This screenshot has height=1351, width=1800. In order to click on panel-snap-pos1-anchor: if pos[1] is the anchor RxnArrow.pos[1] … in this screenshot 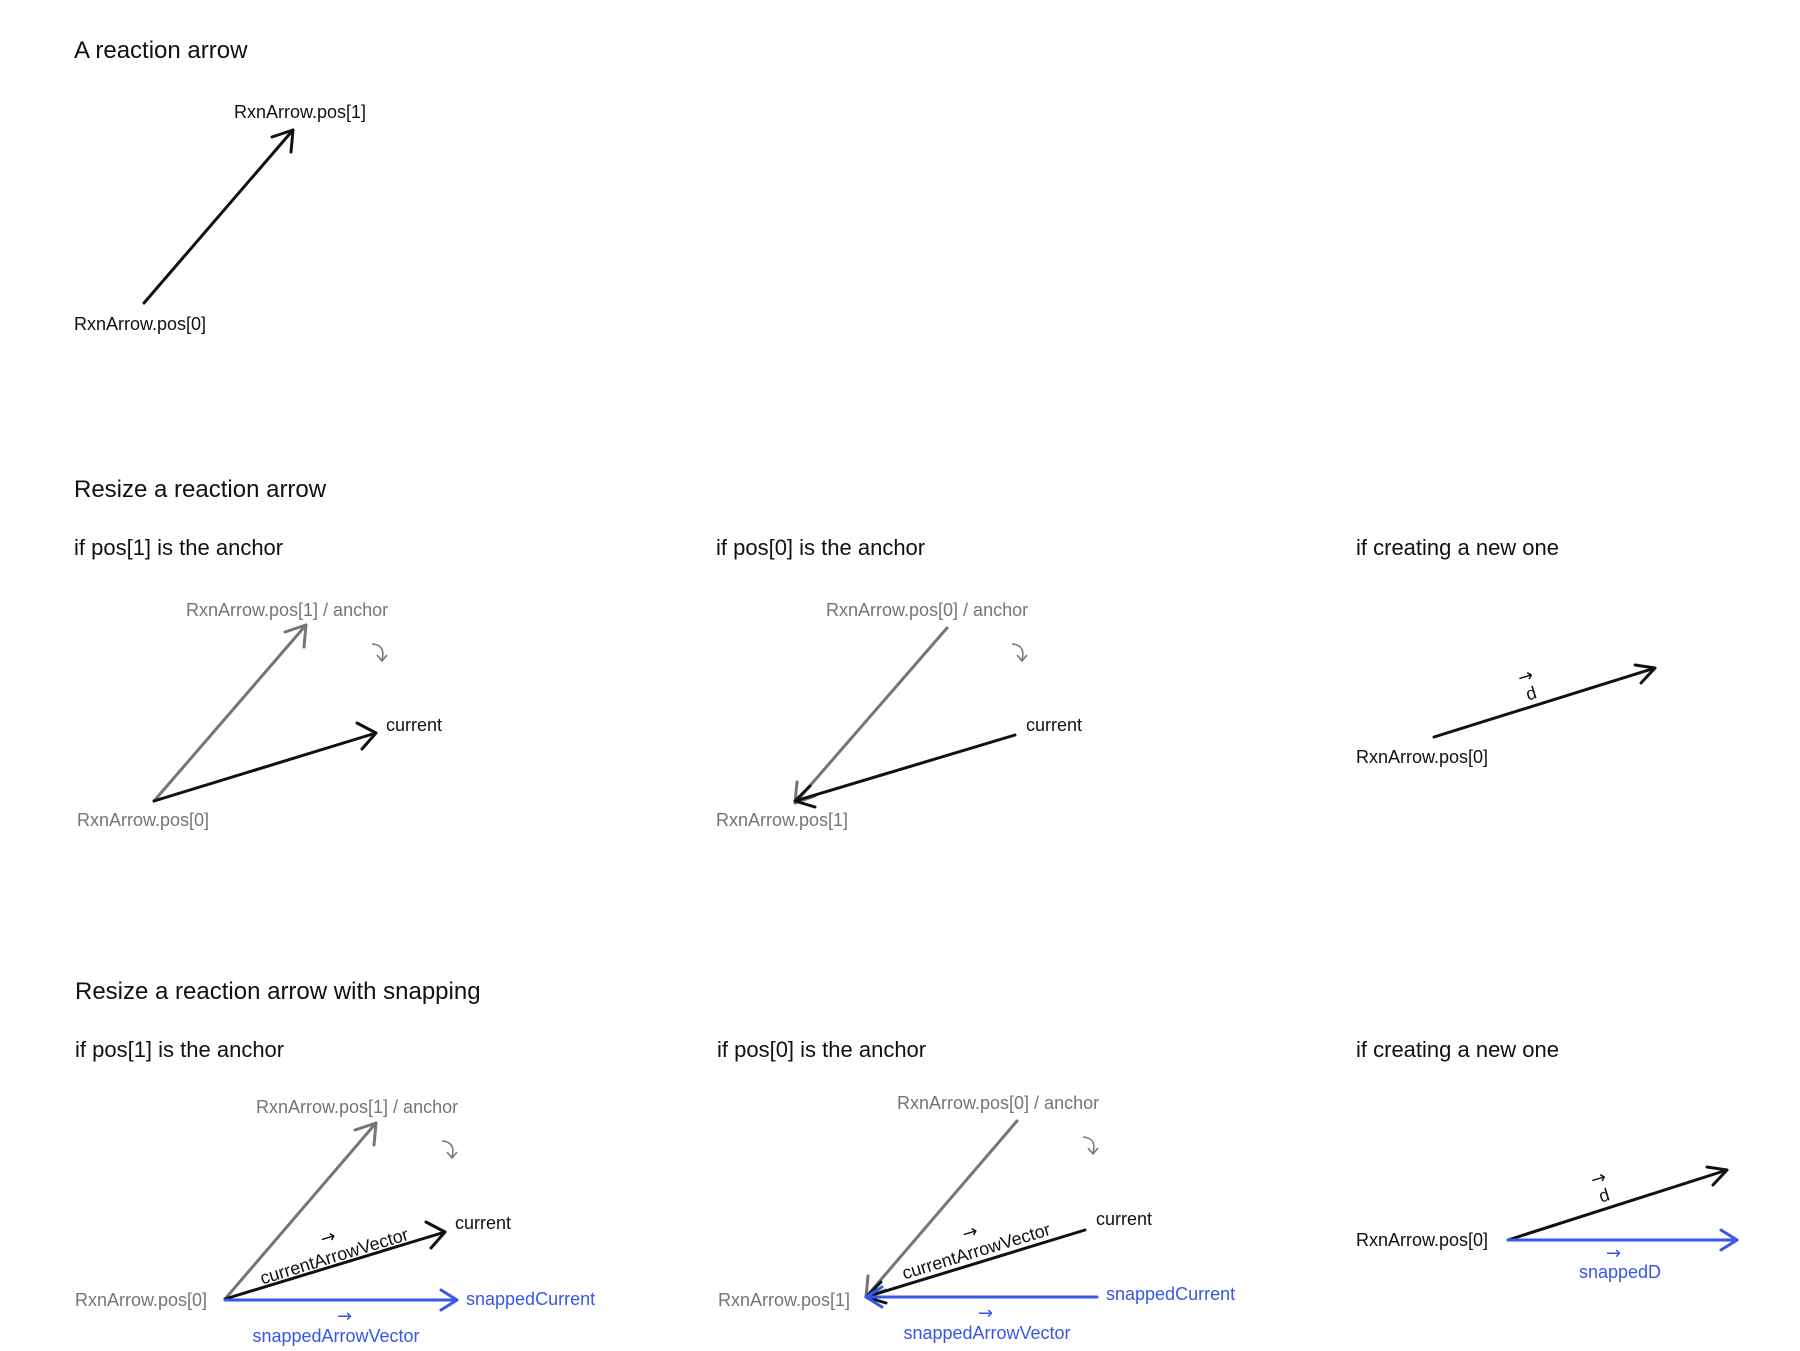, I will do `click(335, 1191)`.